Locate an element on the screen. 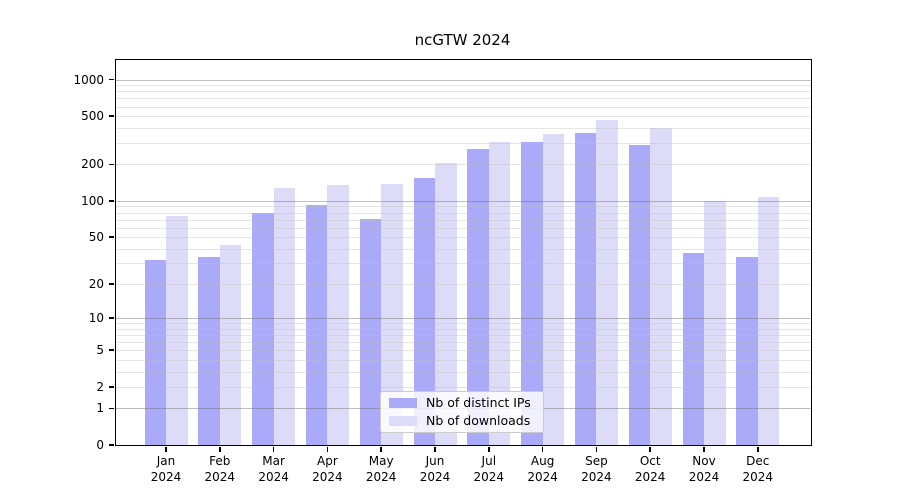 This screenshot has height=500, width=900. bar-distinct-ips-mar is located at coordinates (263, 329).